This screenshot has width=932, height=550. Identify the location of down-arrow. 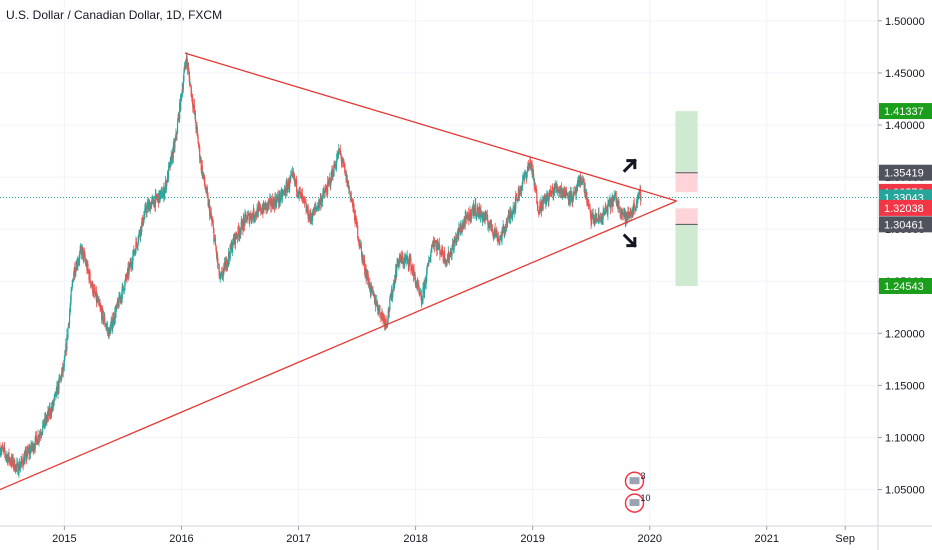
(629, 240).